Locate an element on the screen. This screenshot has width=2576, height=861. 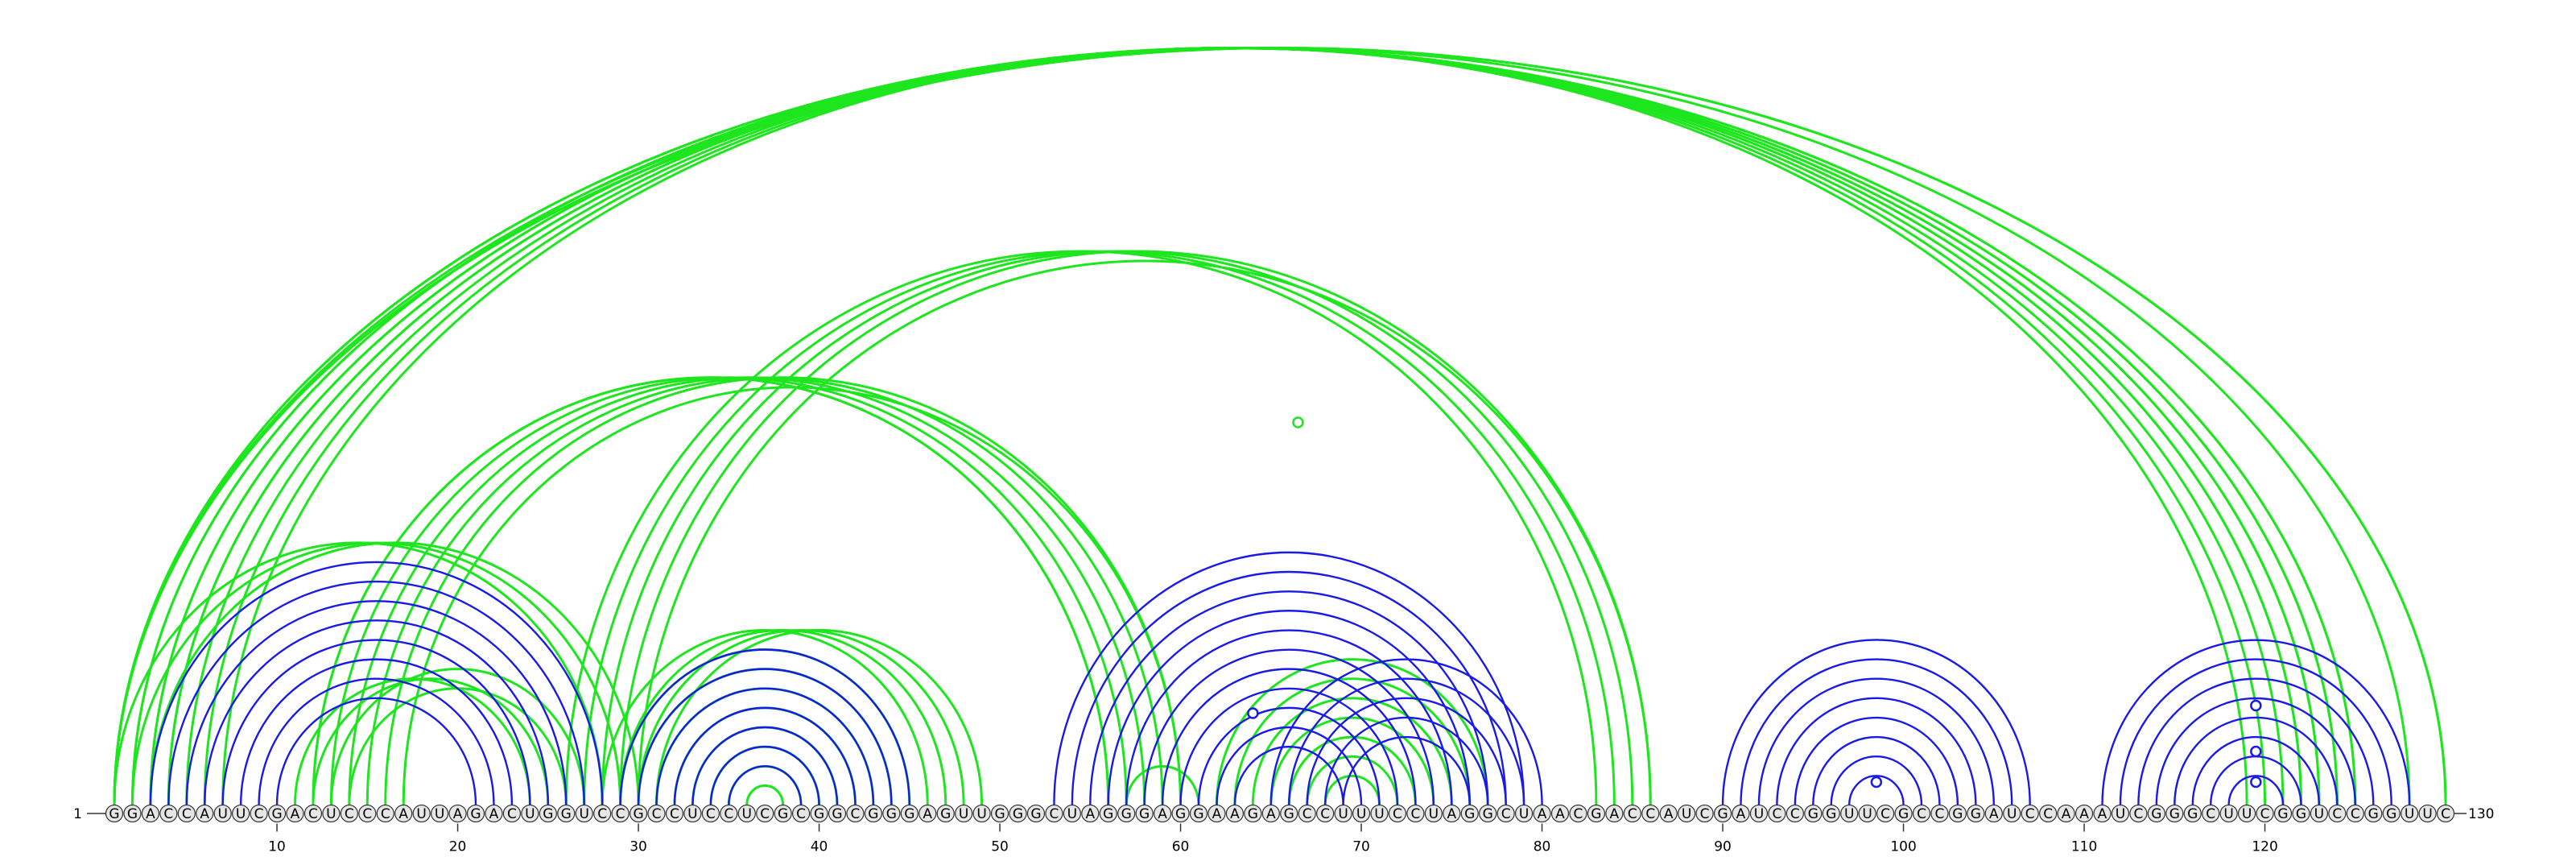
nucleotide-14: C is located at coordinates (349, 813).